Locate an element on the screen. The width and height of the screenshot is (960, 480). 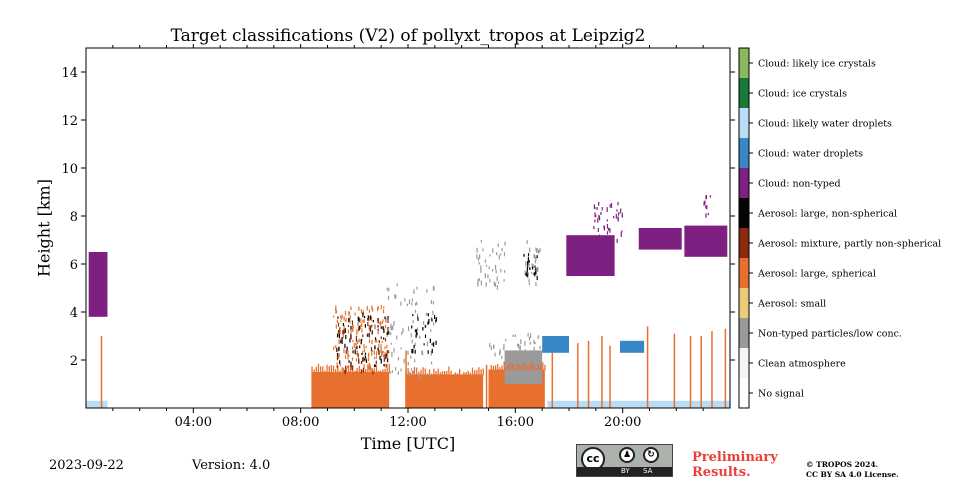
cc-license-badge: cc ♟ ↻ BY SA is located at coordinates (624, 460).